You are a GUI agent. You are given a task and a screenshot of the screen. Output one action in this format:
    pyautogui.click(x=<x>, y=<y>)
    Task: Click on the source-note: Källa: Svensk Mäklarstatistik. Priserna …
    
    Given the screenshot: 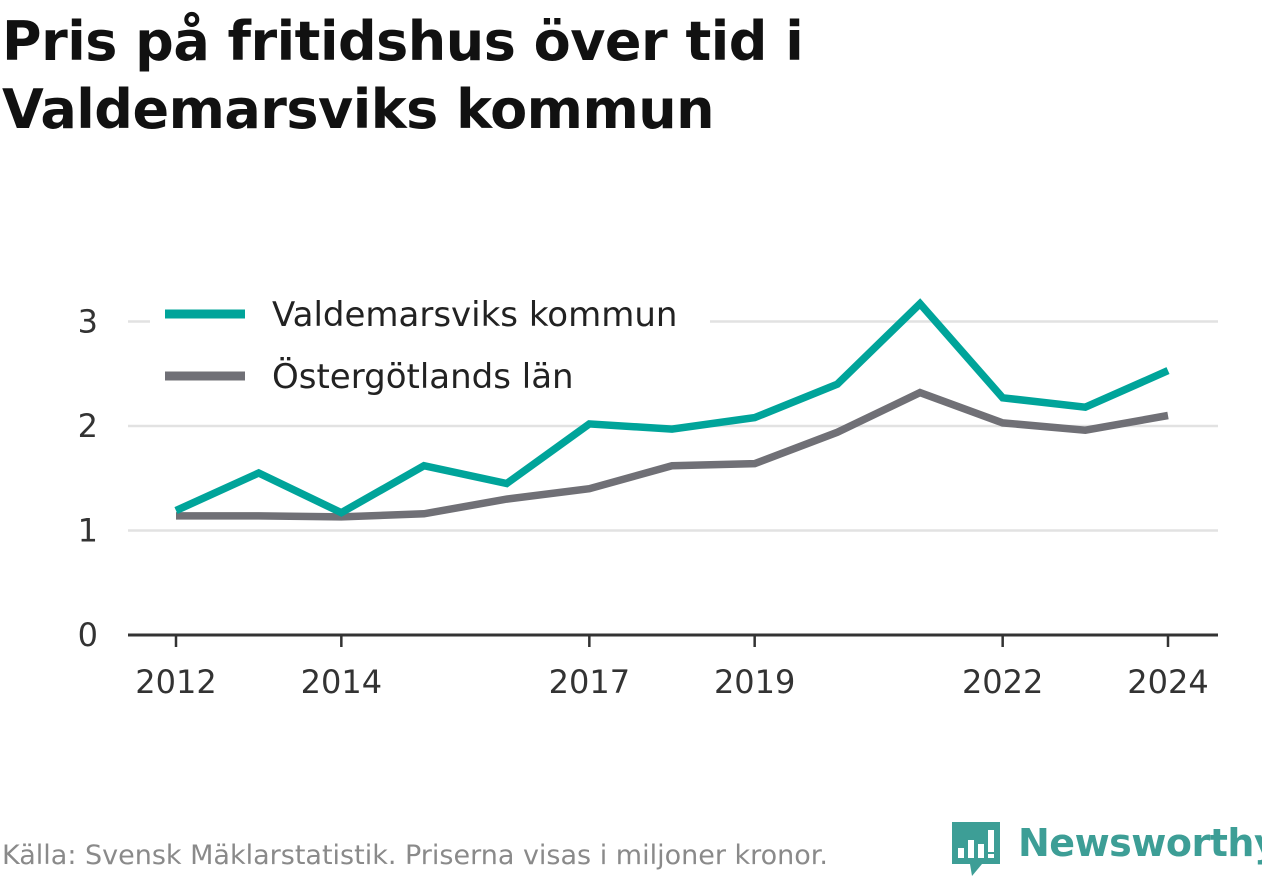 What is the action you would take?
    pyautogui.click(x=415, y=855)
    